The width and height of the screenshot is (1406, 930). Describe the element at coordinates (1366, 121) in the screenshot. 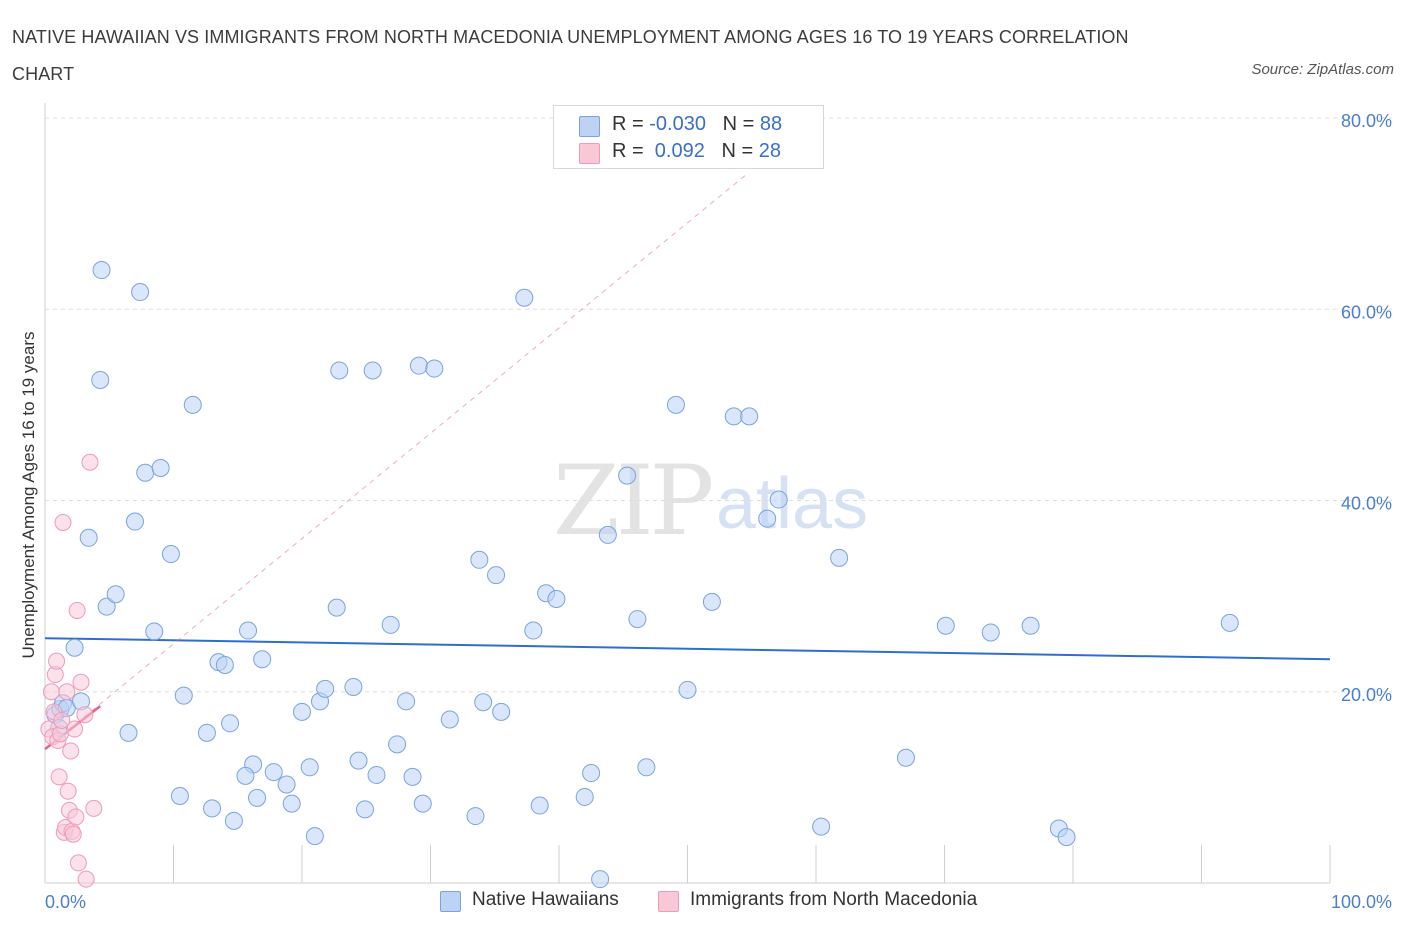

I see `y-tick-label: 80.0%` at that location.